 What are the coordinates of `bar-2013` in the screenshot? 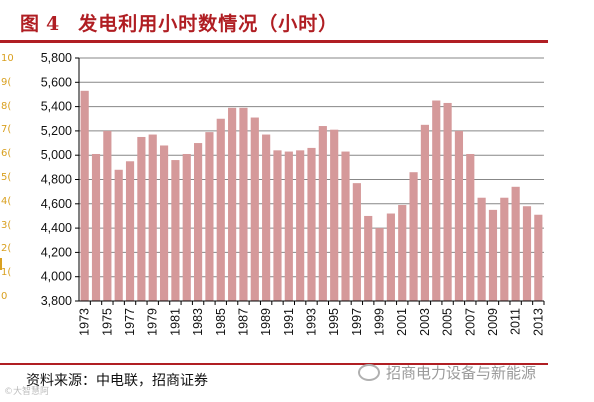 It's located at (538, 257).